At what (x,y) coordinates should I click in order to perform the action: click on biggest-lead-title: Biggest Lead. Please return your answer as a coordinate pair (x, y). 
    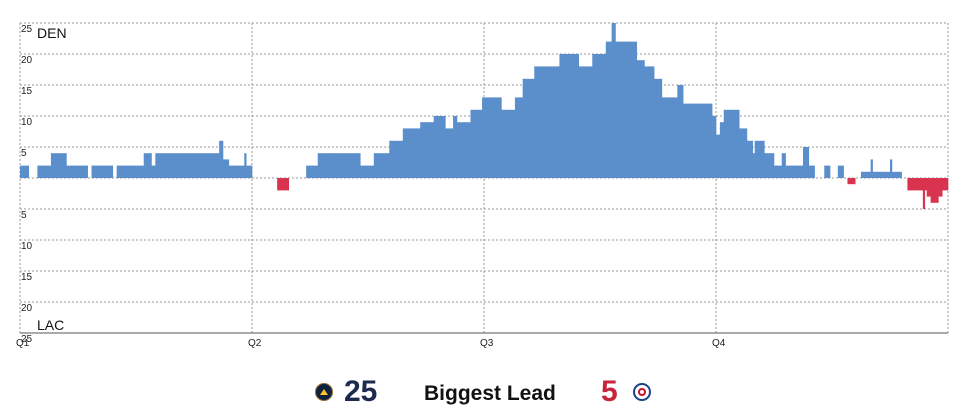
    Looking at the image, I should click on (490, 393).